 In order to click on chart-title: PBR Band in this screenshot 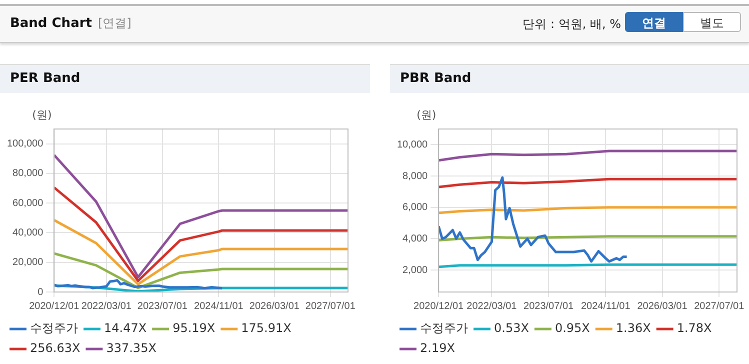, I will do `click(569, 78)`.